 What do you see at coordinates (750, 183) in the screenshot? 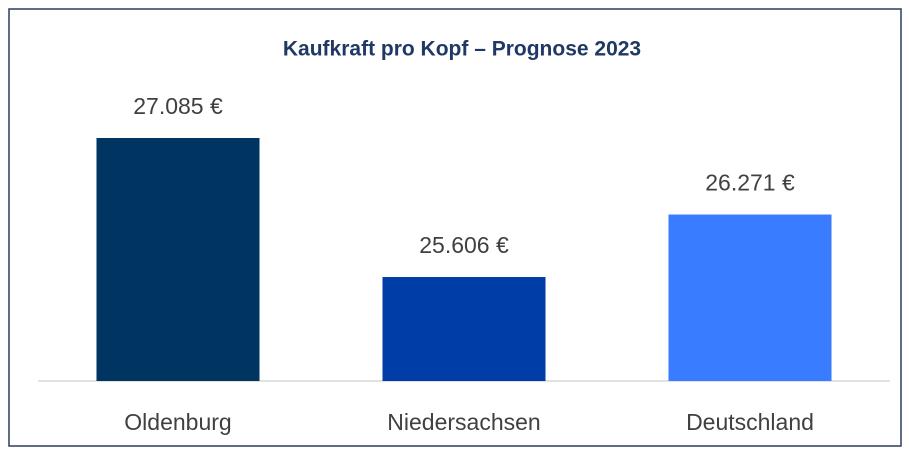
I see `value-label: 26.271 €` at bounding box center [750, 183].